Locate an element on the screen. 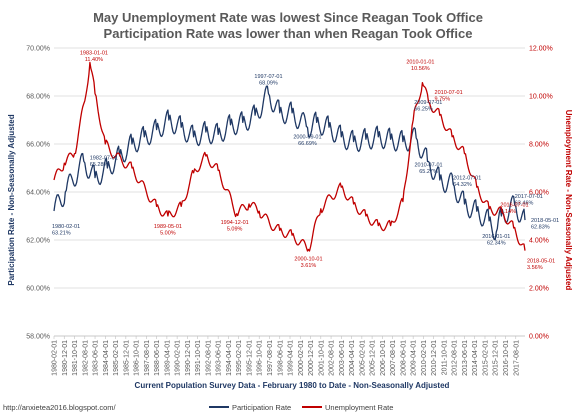  x-tick-label: 2014-04-01 is located at coordinates (475, 358).